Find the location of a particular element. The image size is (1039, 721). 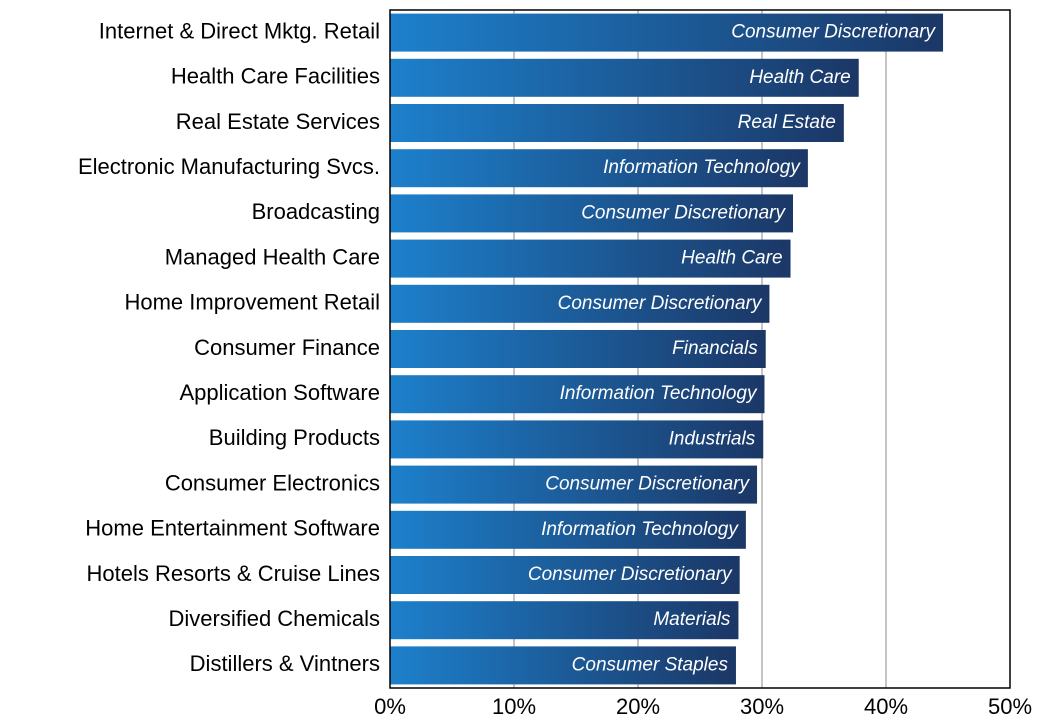

category-label: Consumer Finance is located at coordinates (287, 347).